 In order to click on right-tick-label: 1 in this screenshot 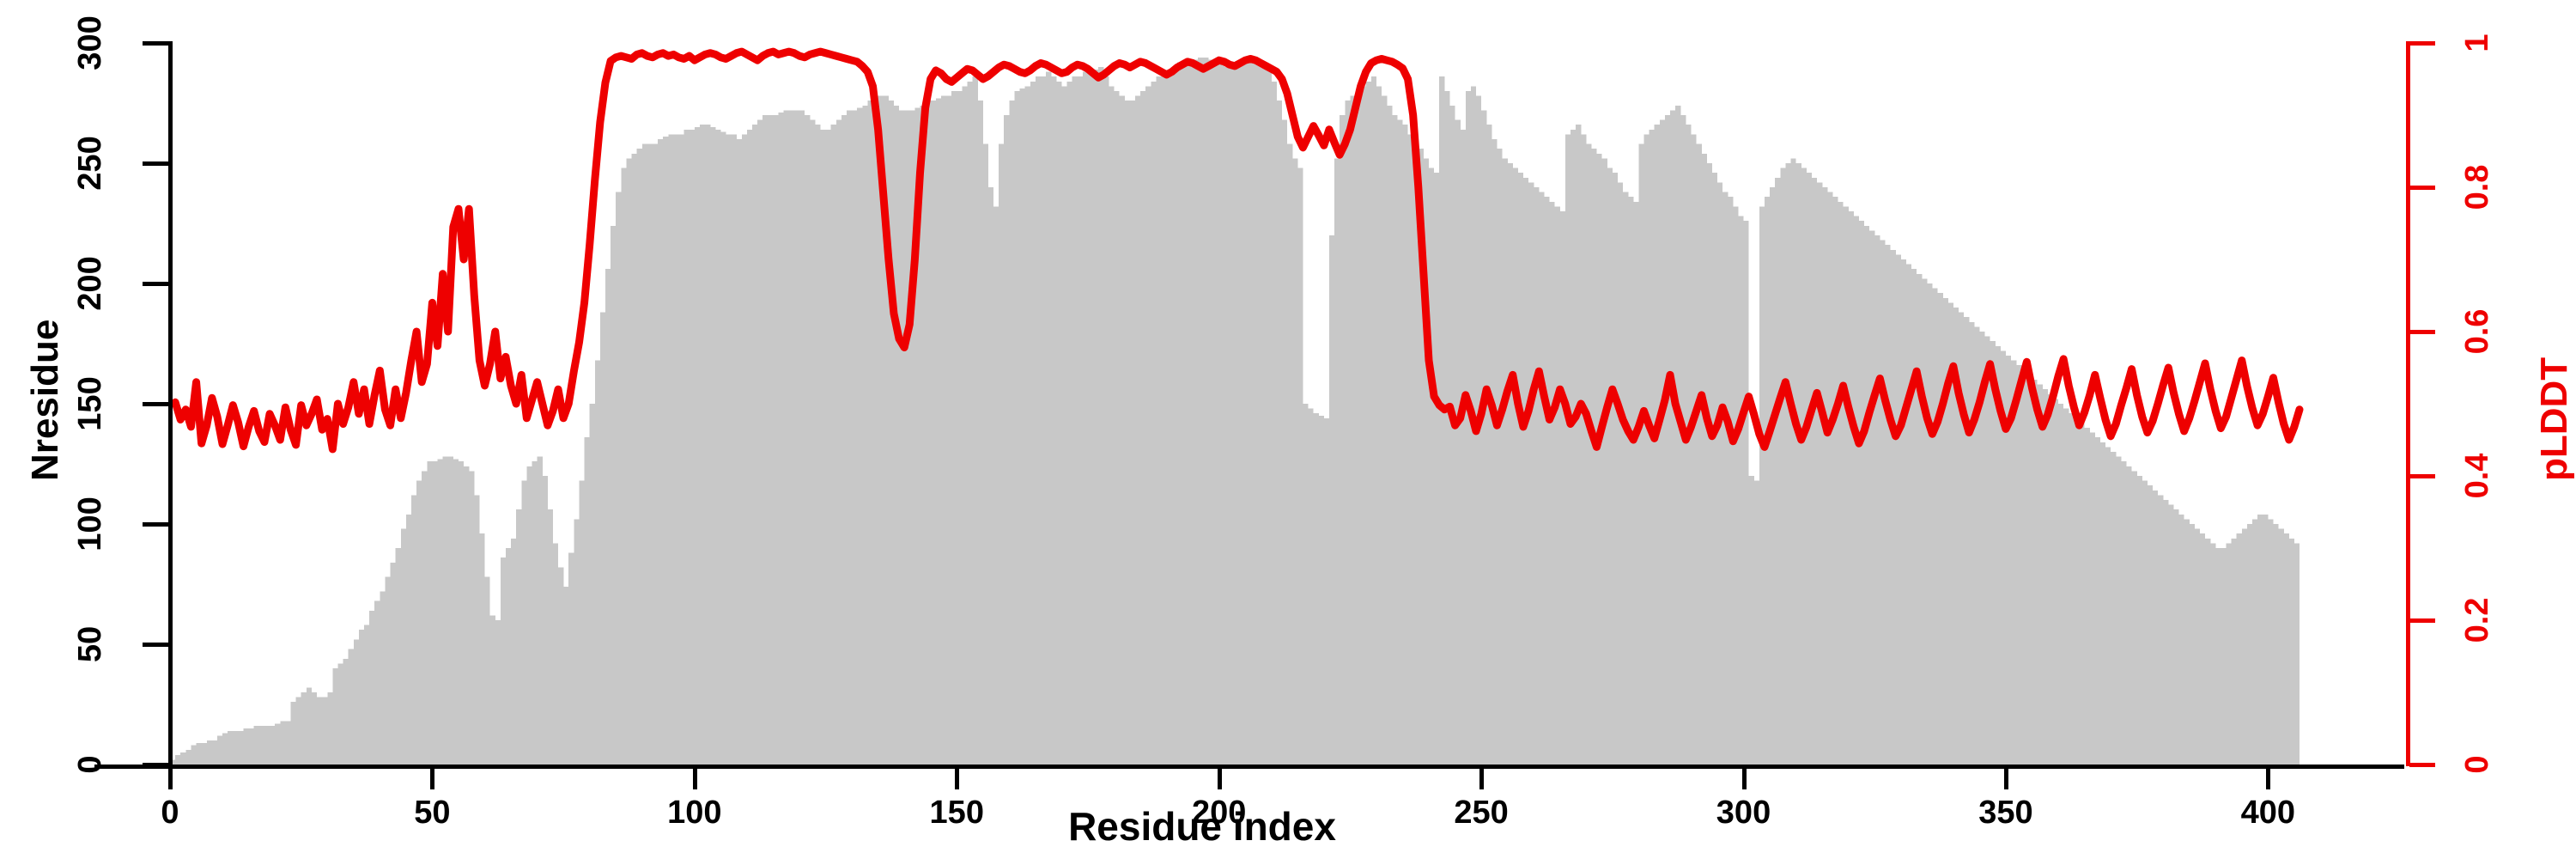, I will do `click(2477, 43)`.